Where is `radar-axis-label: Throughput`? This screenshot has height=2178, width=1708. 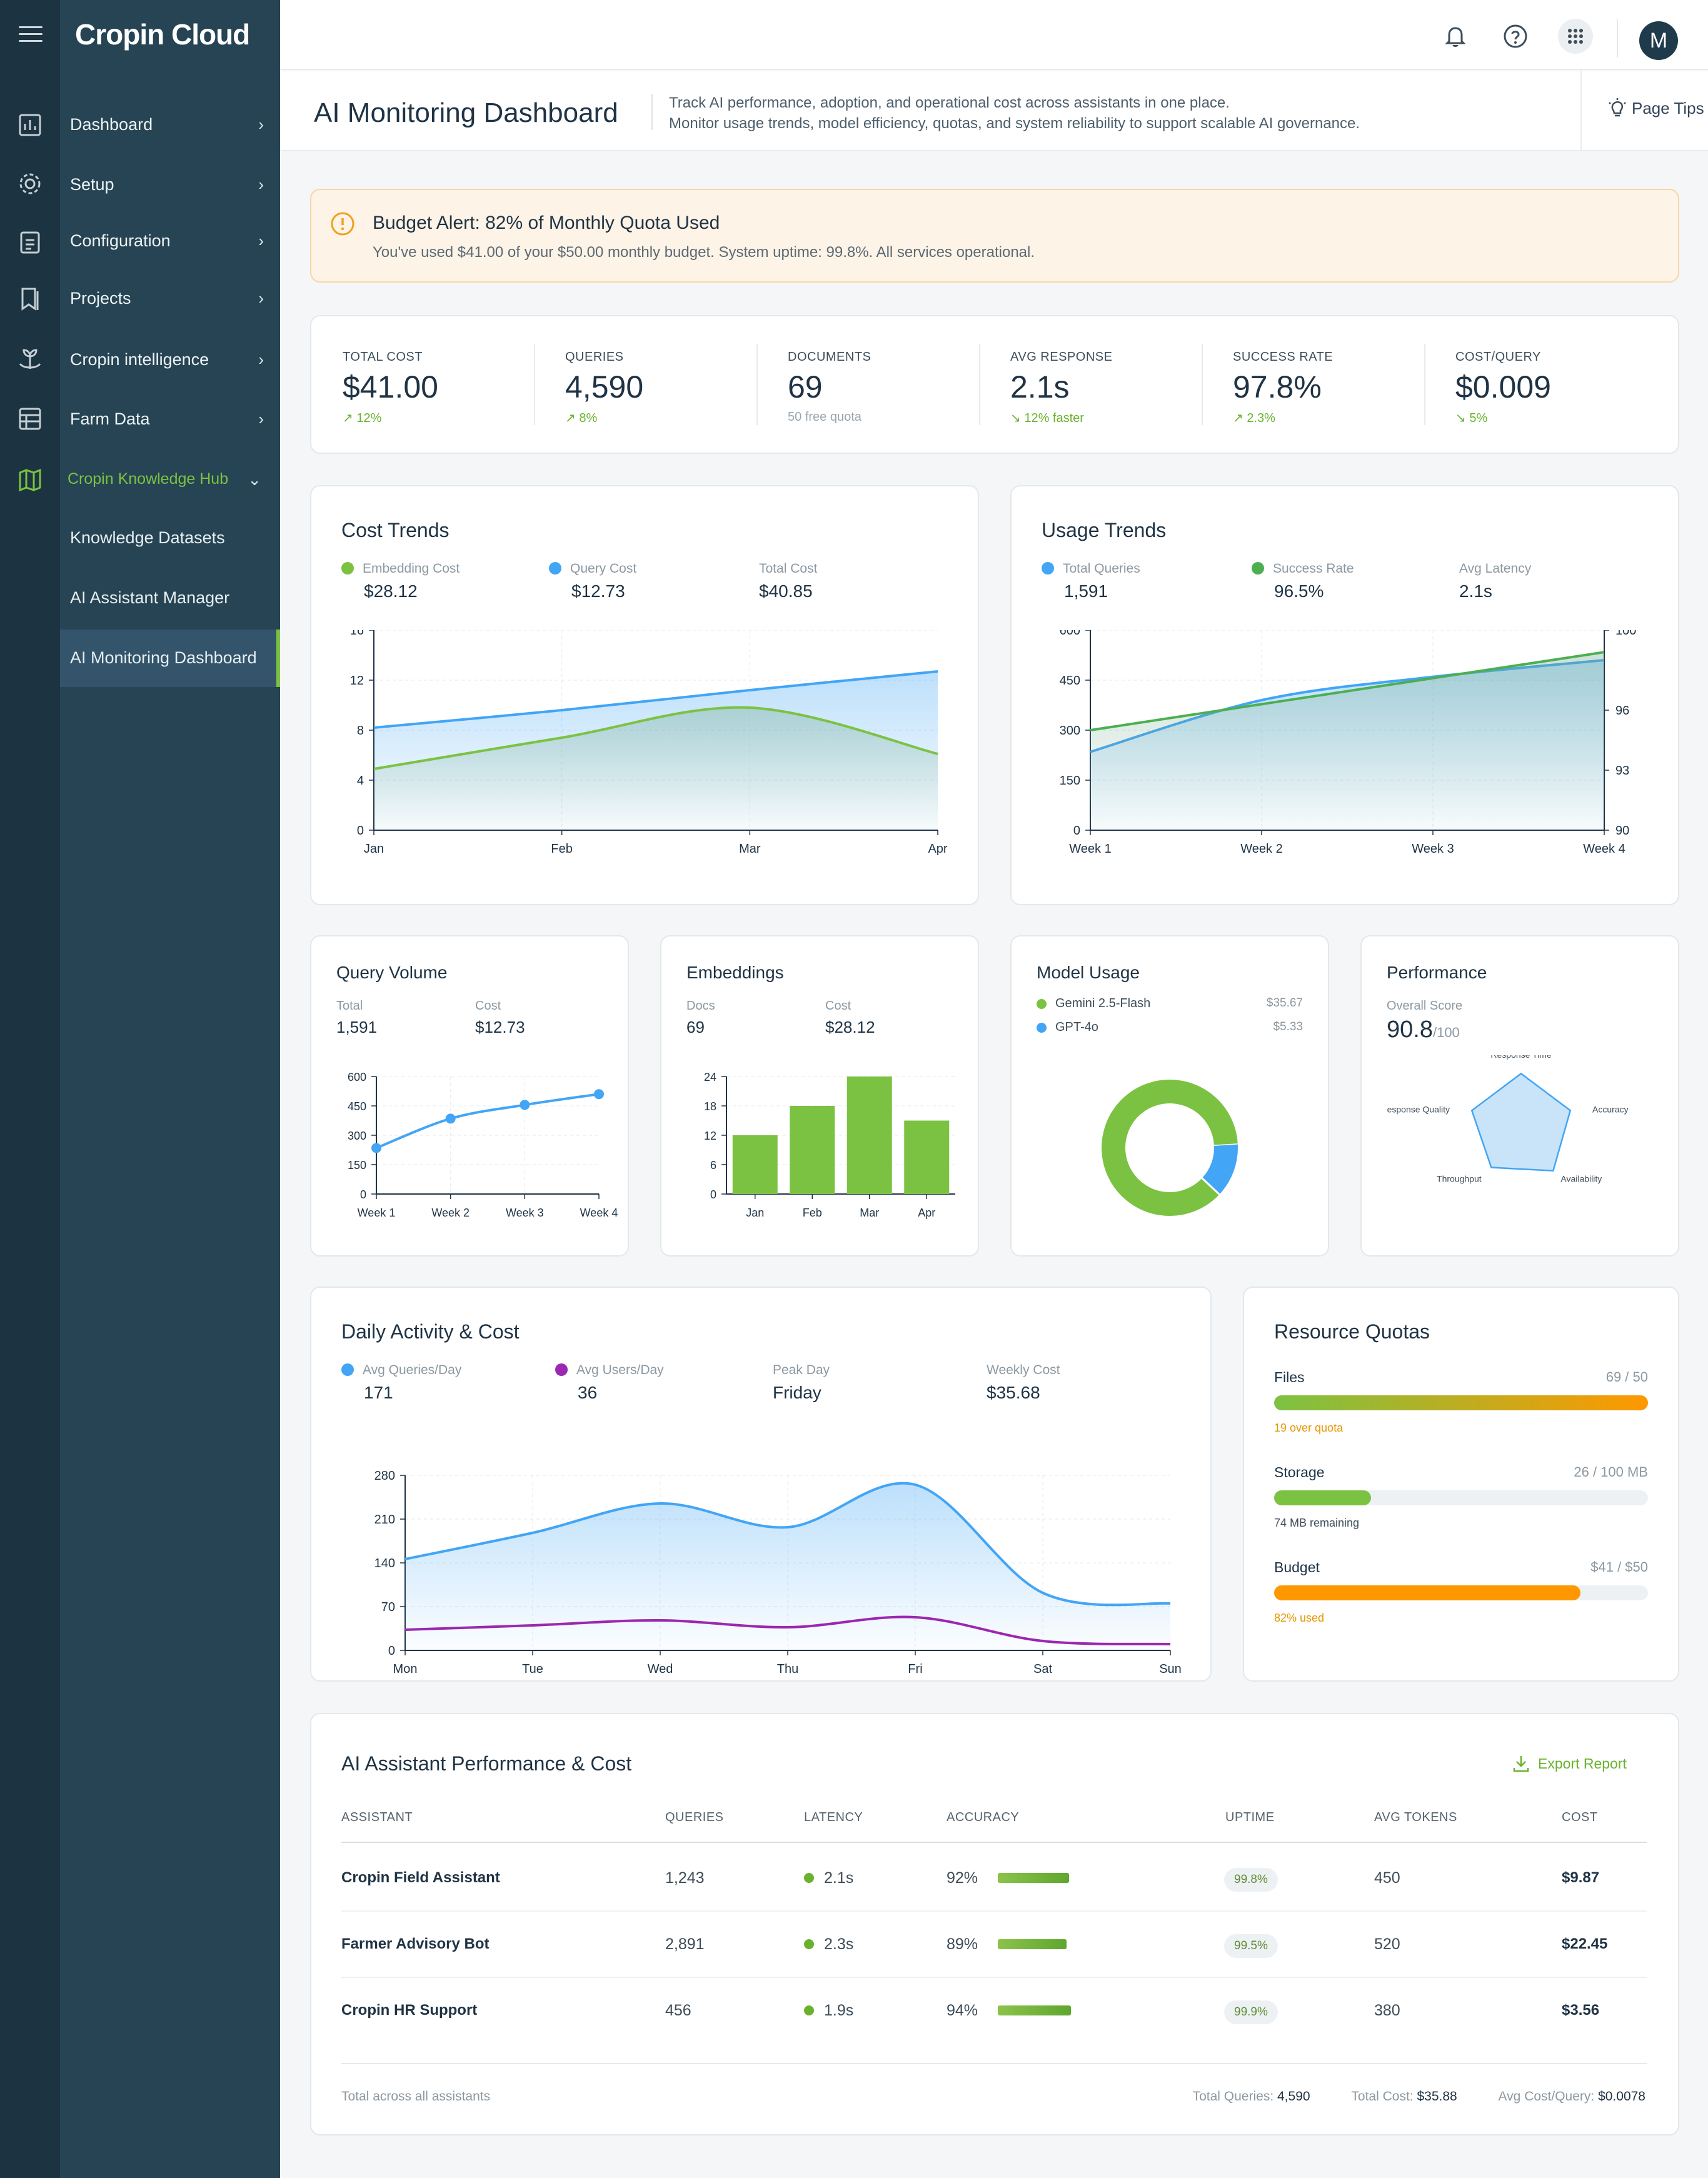
radar-axis-label: Throughput is located at coordinates (1459, 1179).